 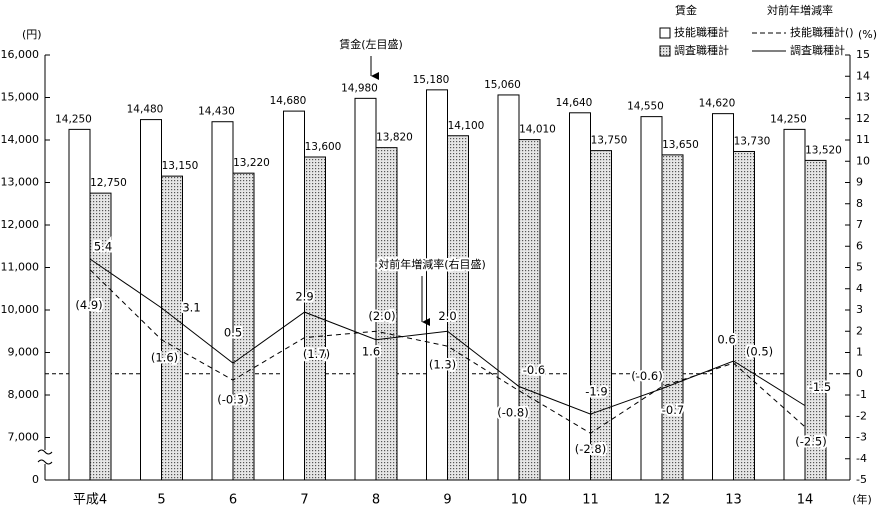 I want to click on y-tick-label: 11,000, so click(x=20, y=267).